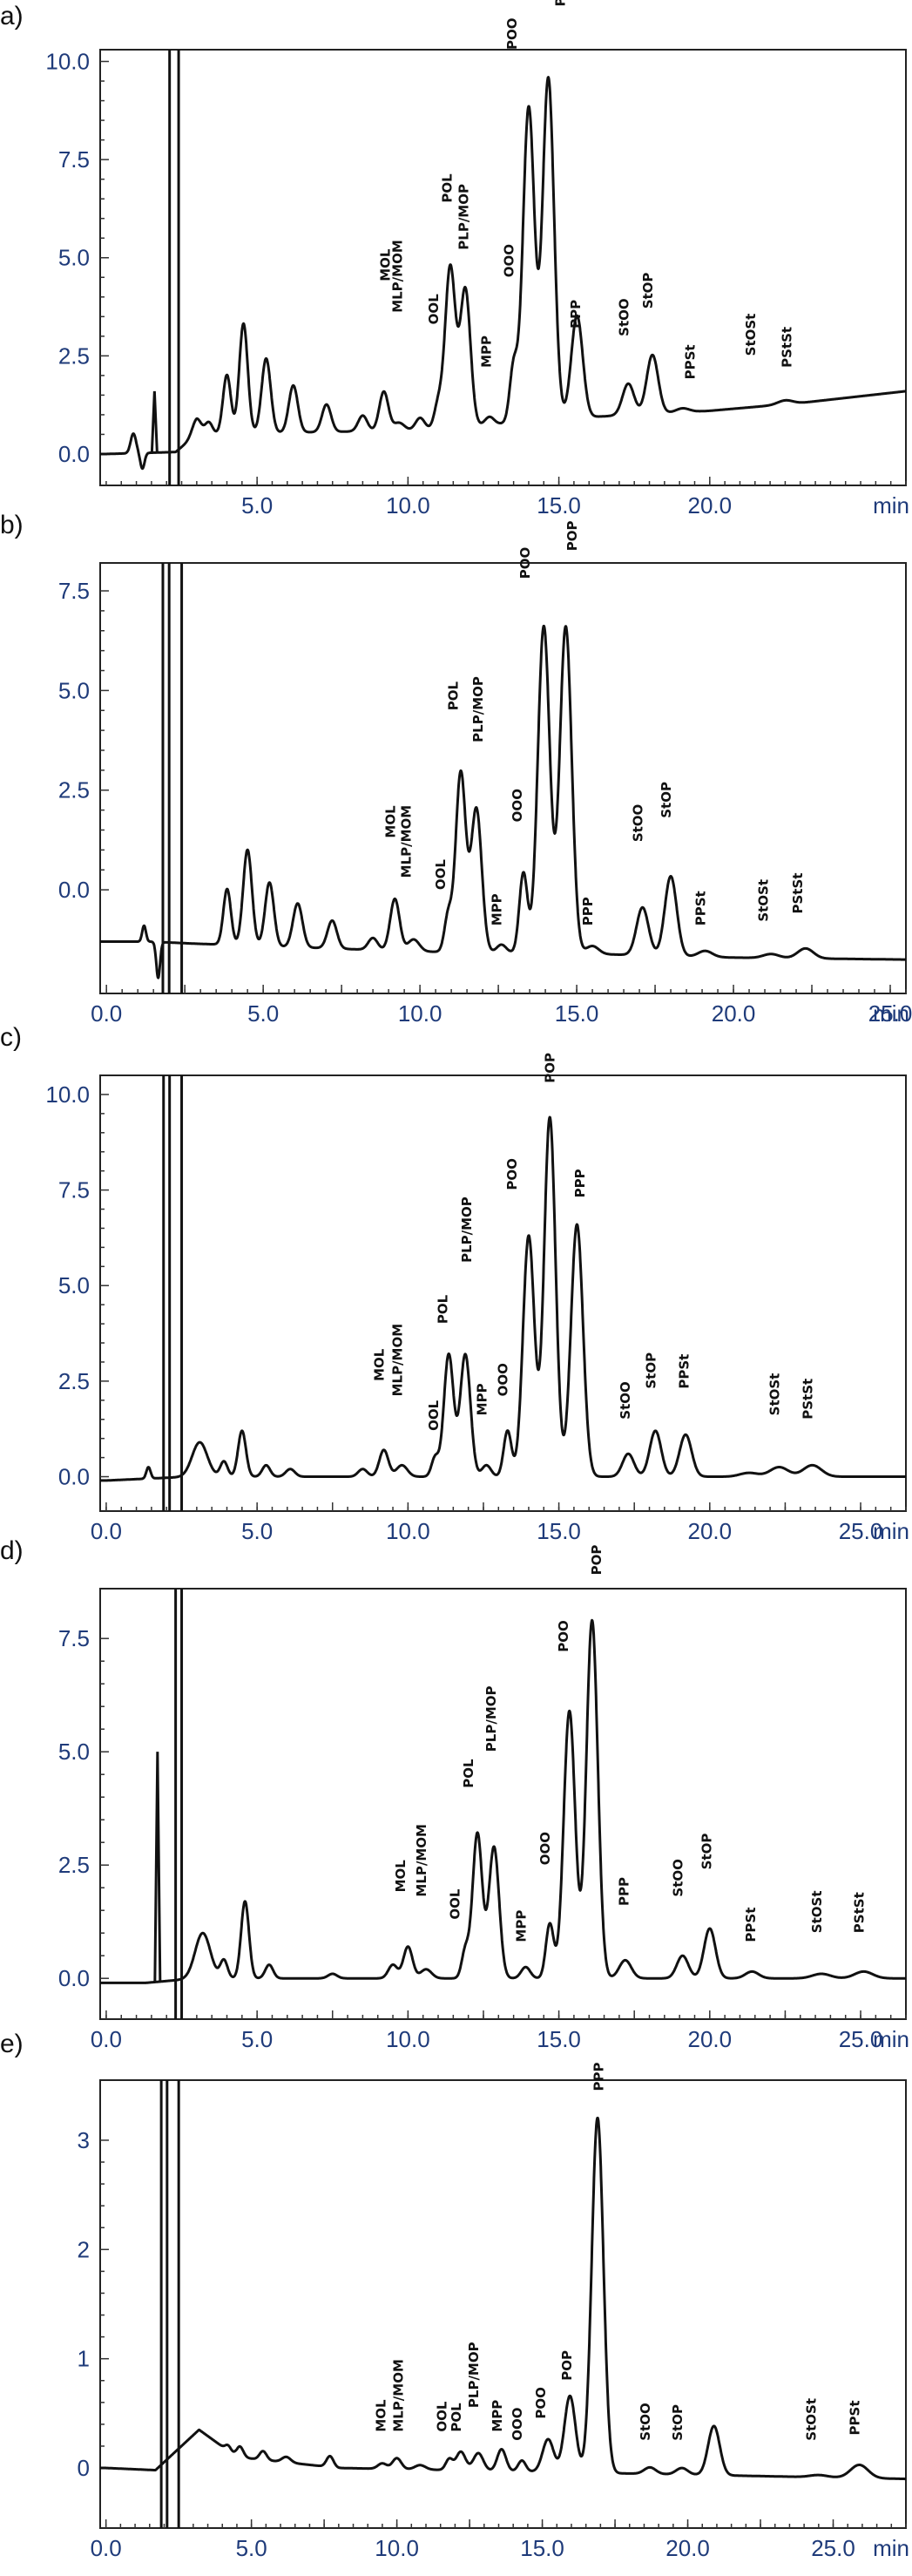 The width and height of the screenshot is (912, 2576). What do you see at coordinates (12, 1551) in the screenshot?
I see `panel-letter: d)` at bounding box center [12, 1551].